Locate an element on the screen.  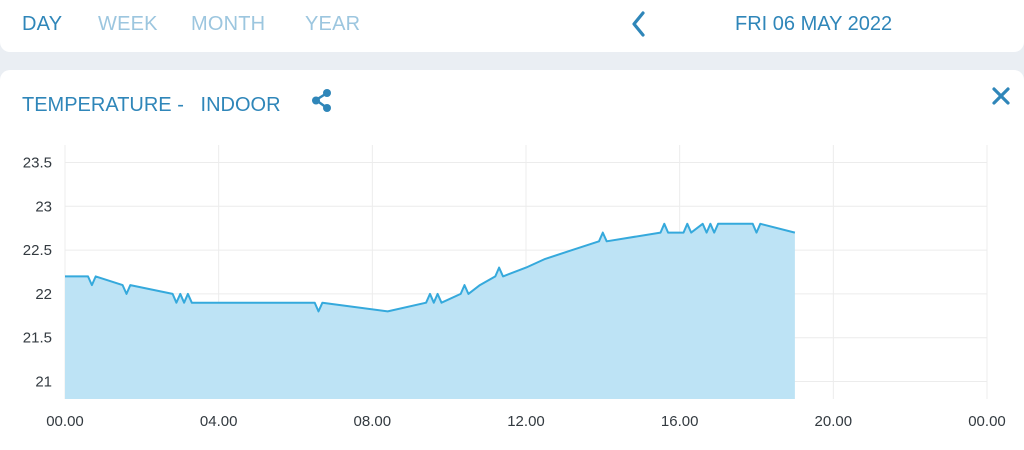
share-button is located at coordinates (322, 101).